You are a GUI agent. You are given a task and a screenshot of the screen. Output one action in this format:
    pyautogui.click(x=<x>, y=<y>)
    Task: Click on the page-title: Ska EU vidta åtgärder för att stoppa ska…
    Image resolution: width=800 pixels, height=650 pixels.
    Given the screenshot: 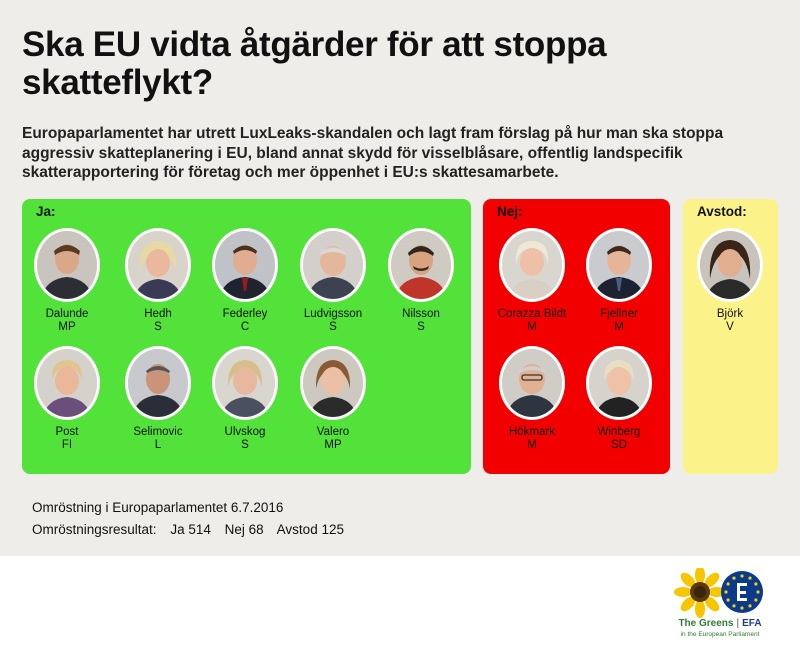 What is the action you would take?
    pyautogui.click(x=314, y=63)
    